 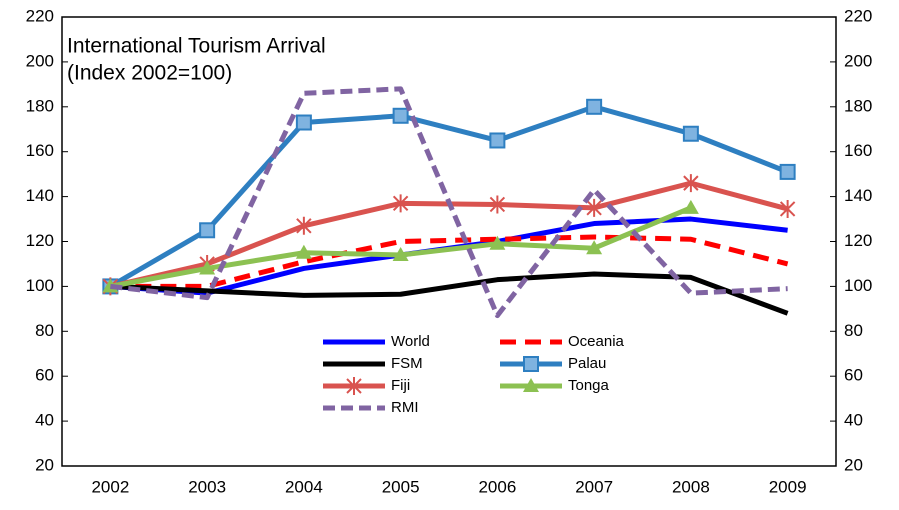 I want to click on y-tick-label: 200, so click(x=40, y=60).